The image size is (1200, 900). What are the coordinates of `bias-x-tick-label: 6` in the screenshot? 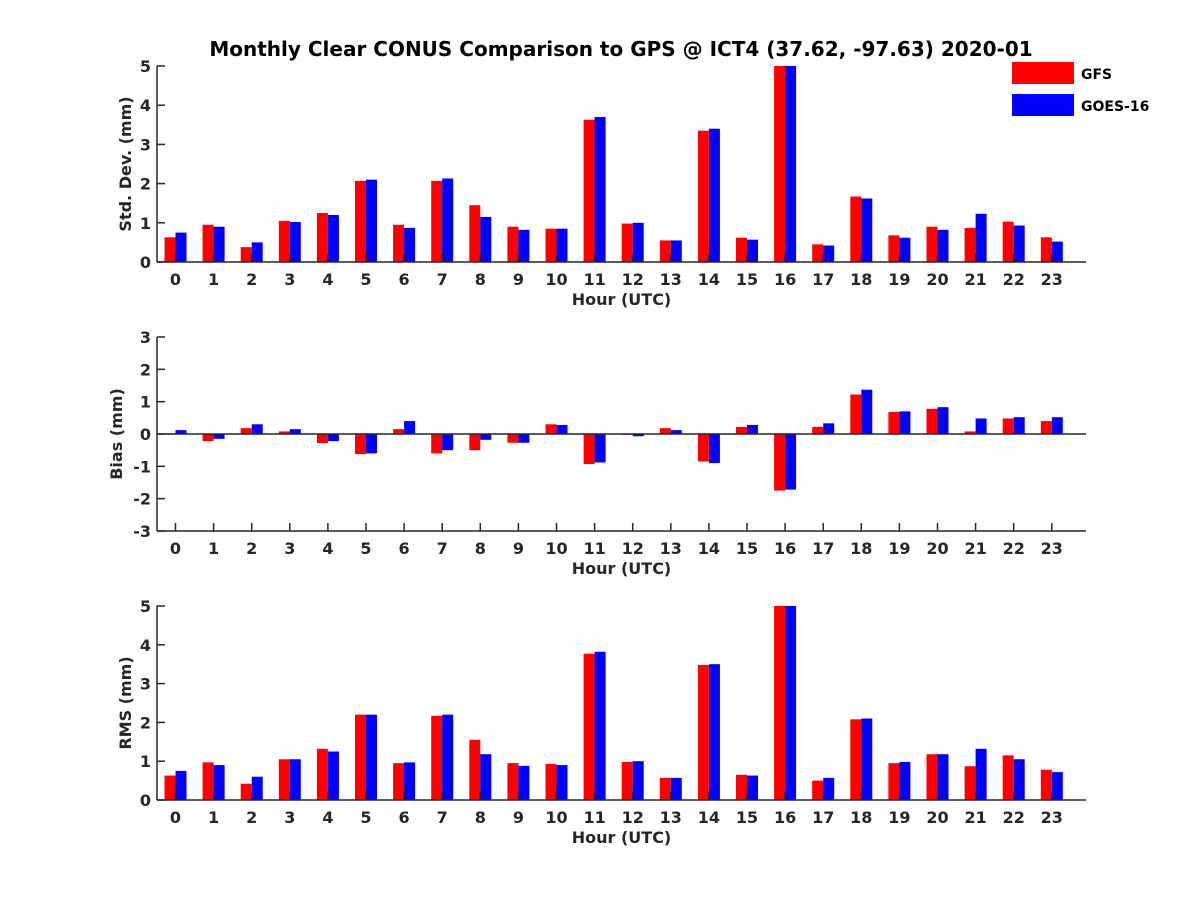 It's located at (404, 548).